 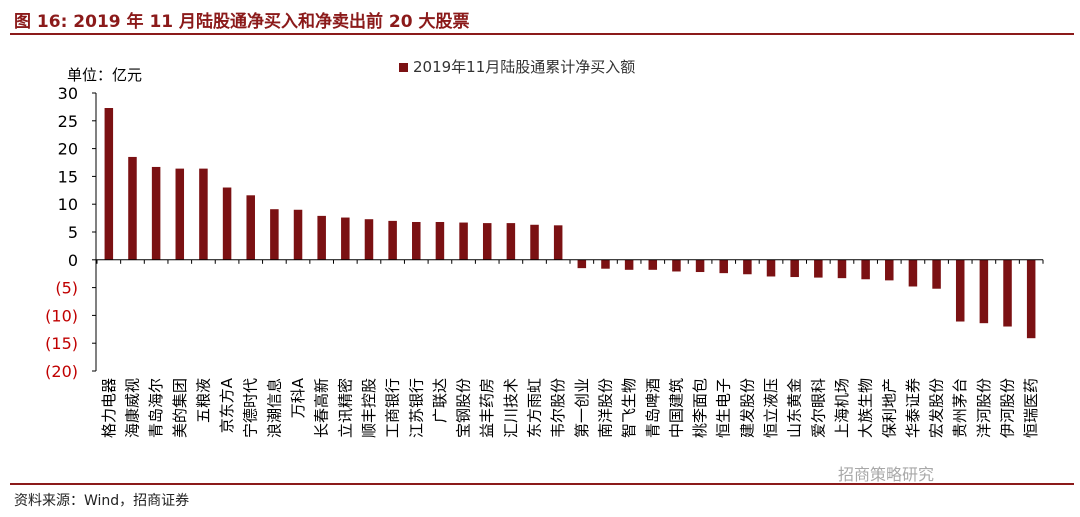 What do you see at coordinates (558, 408) in the screenshot?
I see `x-category-label: 韦尔股份` at bounding box center [558, 408].